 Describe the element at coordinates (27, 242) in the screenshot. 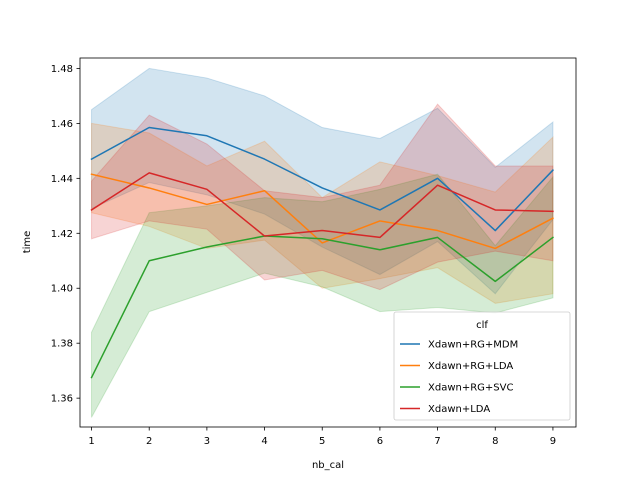

I see `y-axis-label: time` at that location.